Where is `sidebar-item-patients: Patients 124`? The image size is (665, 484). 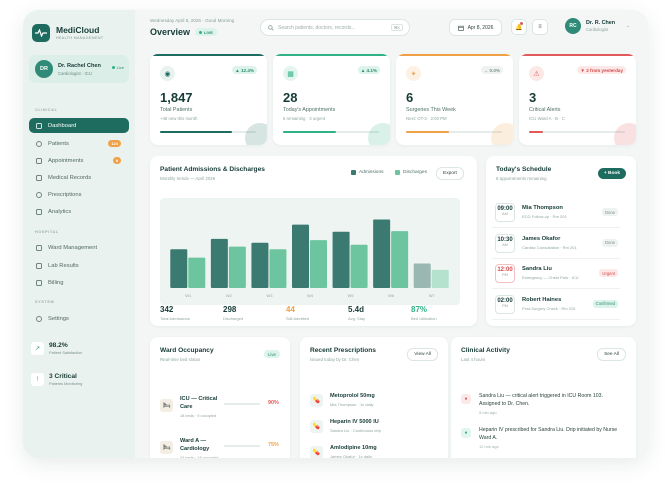 sidebar-item-patients: Patients 124 is located at coordinates (79, 143).